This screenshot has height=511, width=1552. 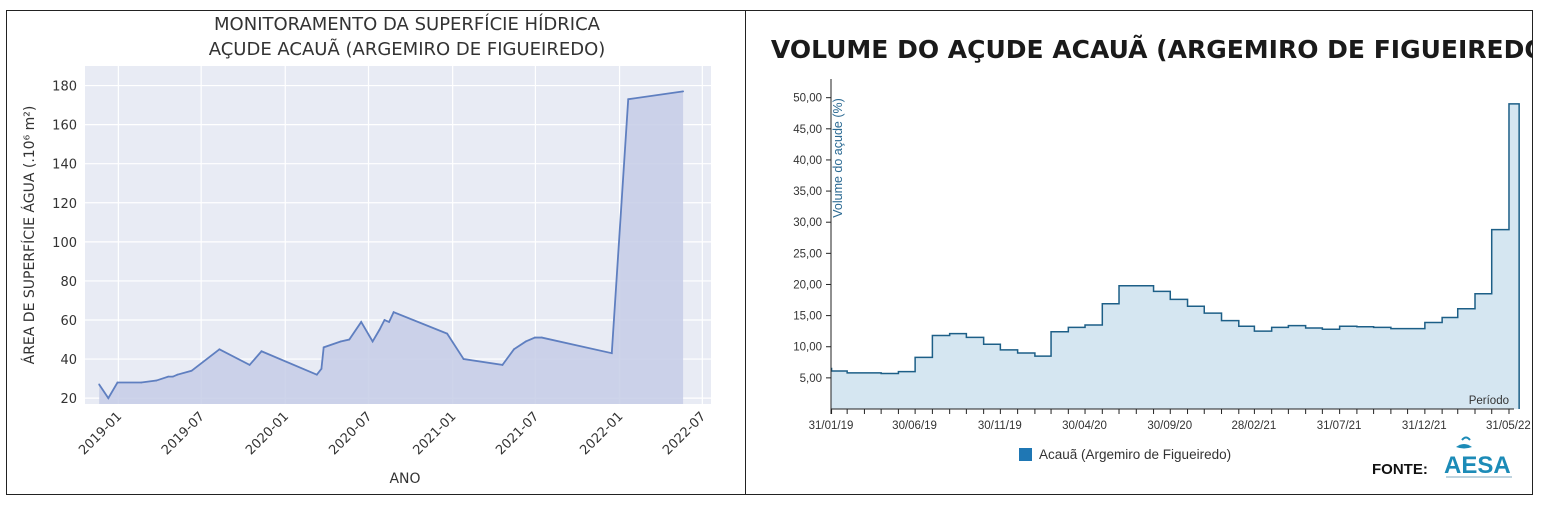 I want to click on y-tick-label: 80, so click(x=68, y=282).